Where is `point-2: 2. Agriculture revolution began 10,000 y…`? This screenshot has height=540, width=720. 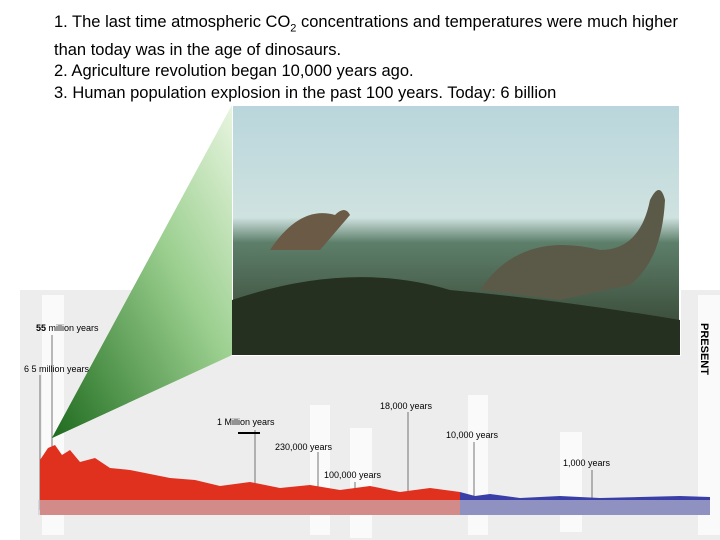
point-2: 2. Agriculture revolution began 10,000 y… is located at coordinates (234, 71).